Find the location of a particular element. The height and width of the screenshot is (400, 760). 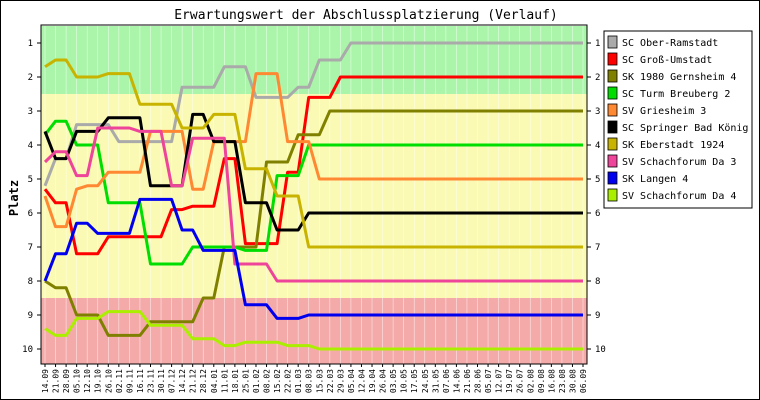

x-tick-label: 14.09 is located at coordinates (45, 381).